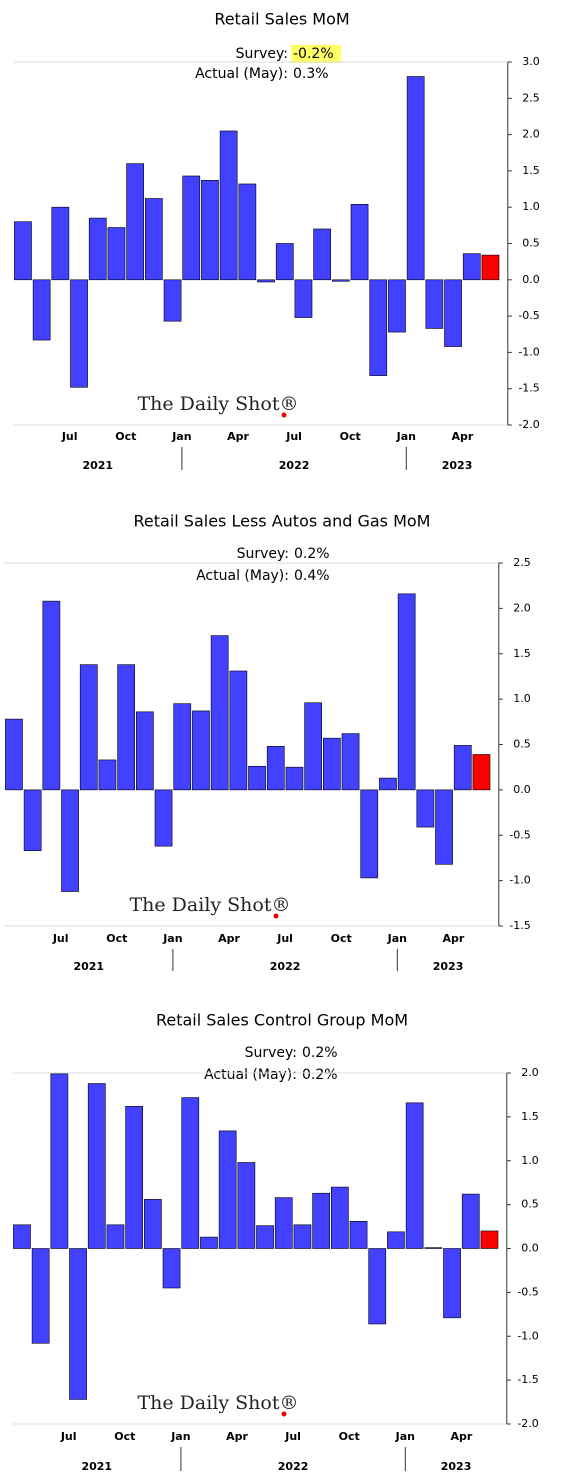 Image resolution: width=564 pixels, height=1483 pixels. Describe the element at coordinates (281, 19) in the screenshot. I see `chart-title: Retail Sales MoM` at that location.